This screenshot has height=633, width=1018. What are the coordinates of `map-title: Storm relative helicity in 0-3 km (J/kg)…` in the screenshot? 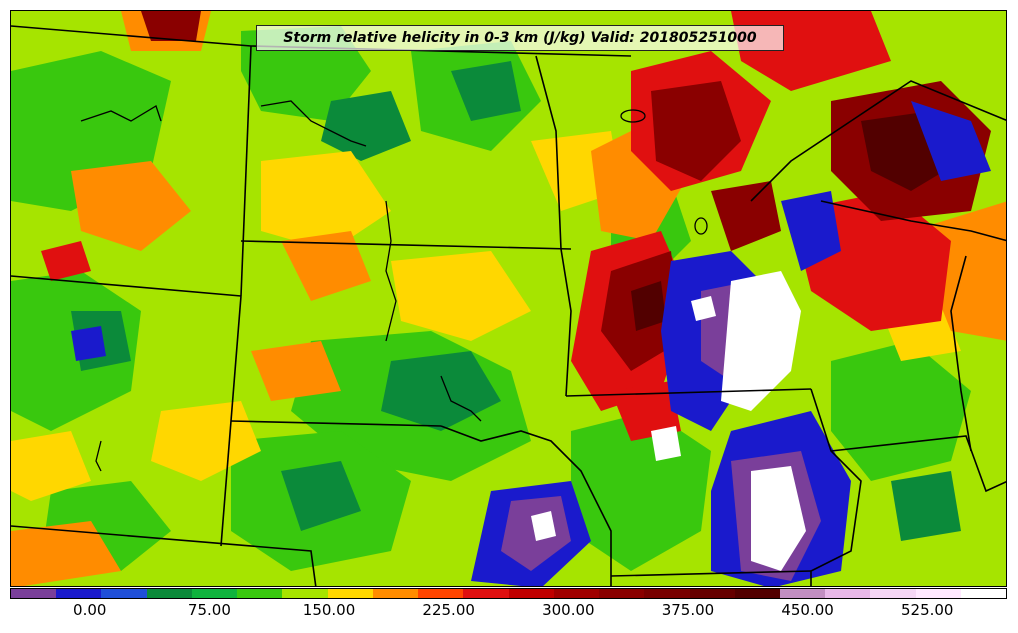 It's located at (520, 38).